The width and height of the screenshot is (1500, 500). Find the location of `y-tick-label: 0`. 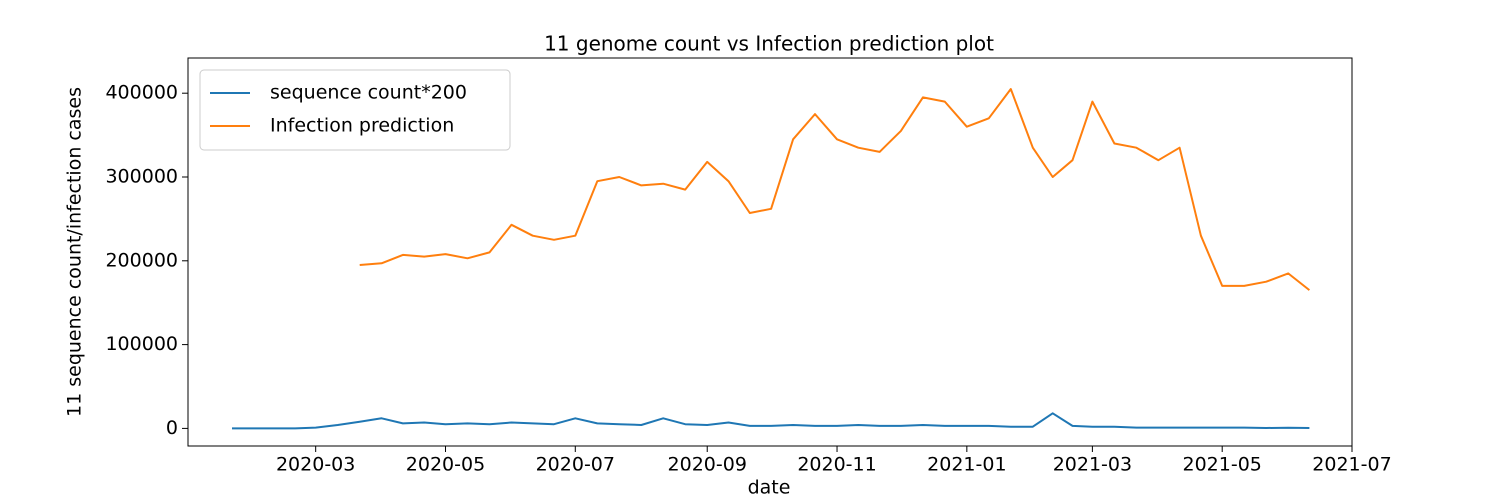

y-tick-label: 0 is located at coordinates (172, 428).